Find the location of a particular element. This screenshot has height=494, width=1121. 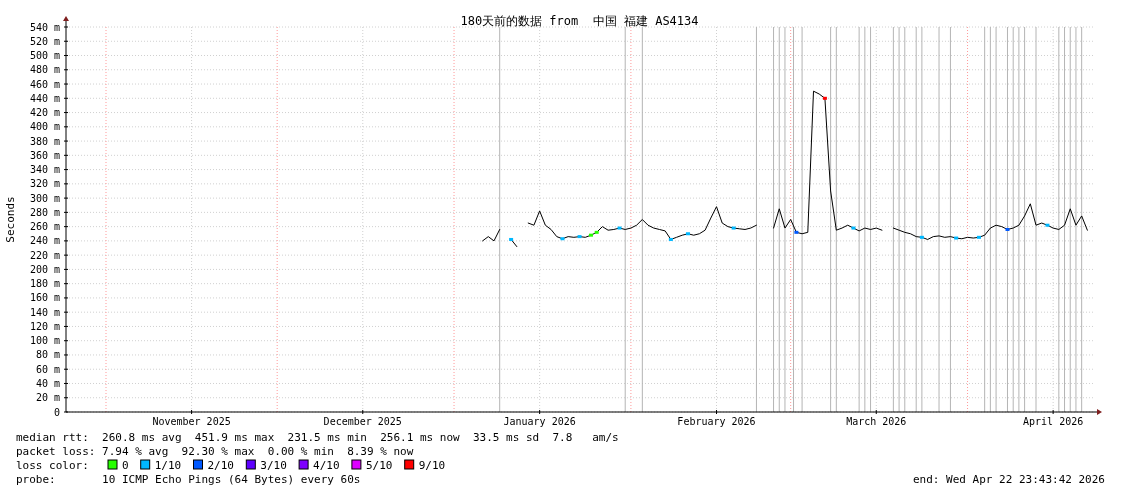

chart-title: 180天前的数据 from 中国 福建 AS4134 is located at coordinates (579, 21).